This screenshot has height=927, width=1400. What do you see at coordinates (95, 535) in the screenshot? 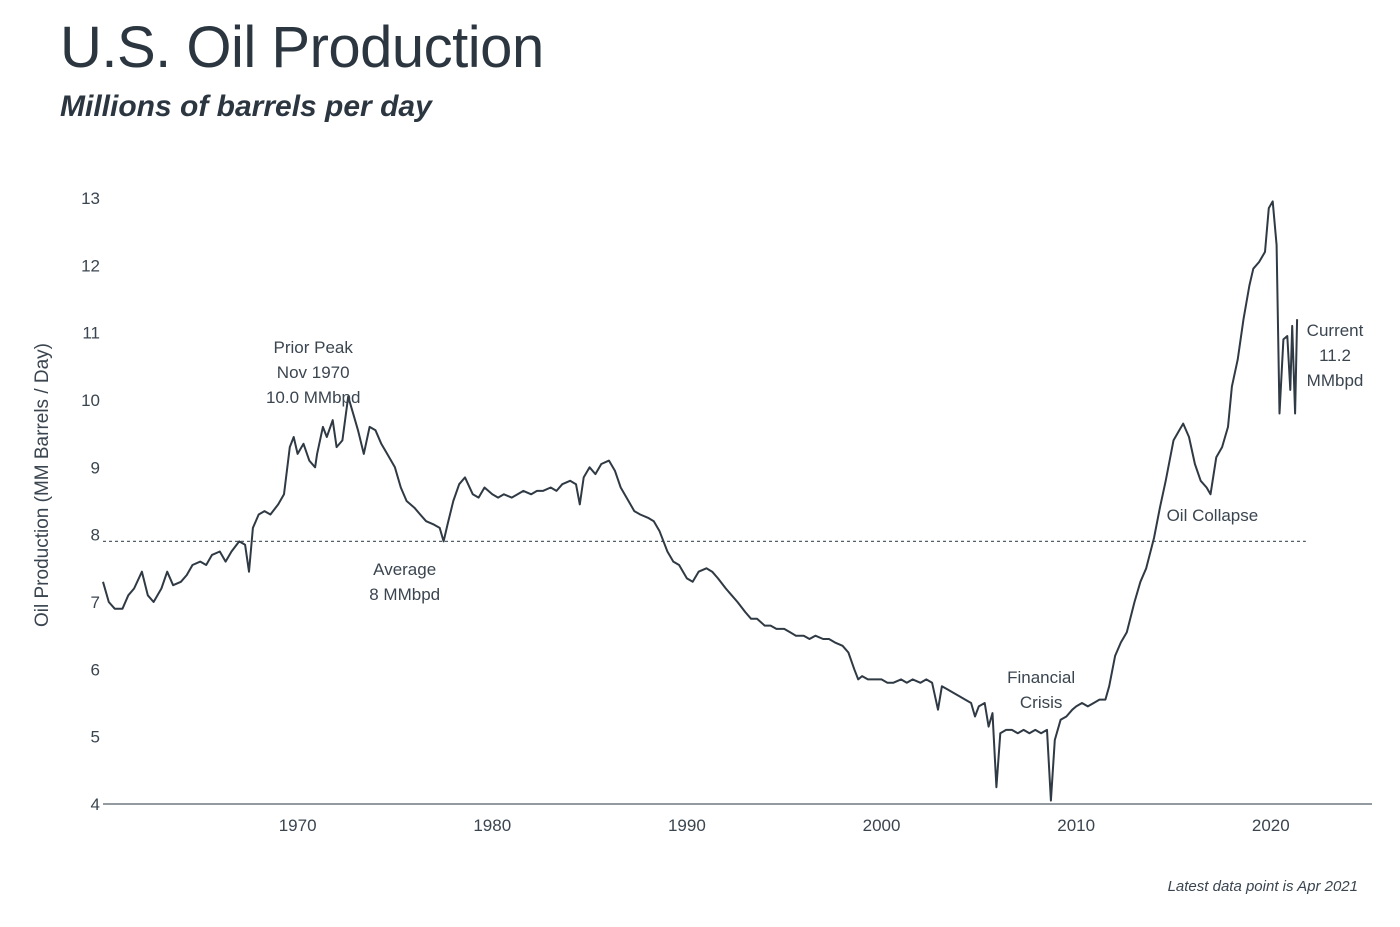
I see `y-tick-label: 8` at bounding box center [95, 535].